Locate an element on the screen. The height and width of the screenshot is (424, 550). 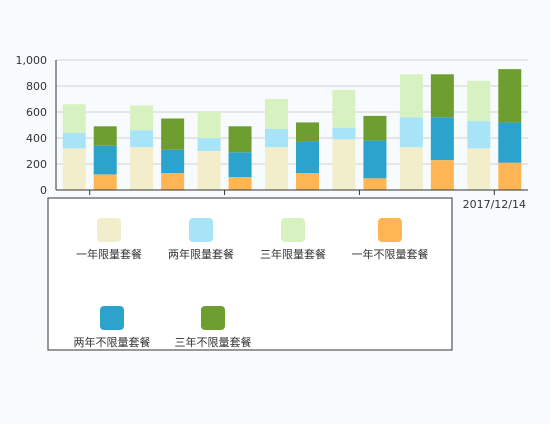
legend-label: 三年不限量套餐 is located at coordinates (213, 342).